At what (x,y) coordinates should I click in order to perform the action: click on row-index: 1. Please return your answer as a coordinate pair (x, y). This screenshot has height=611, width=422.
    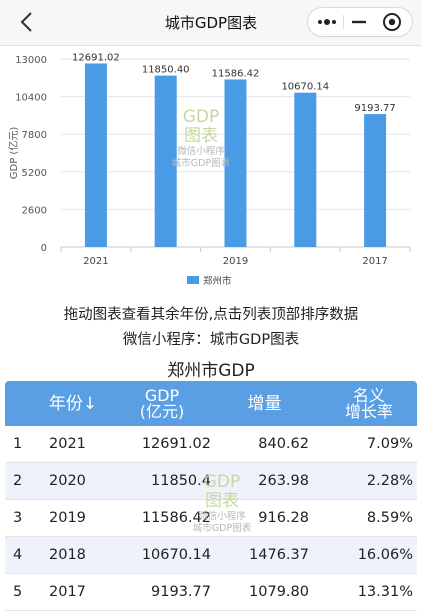
    Looking at the image, I should click on (18, 444).